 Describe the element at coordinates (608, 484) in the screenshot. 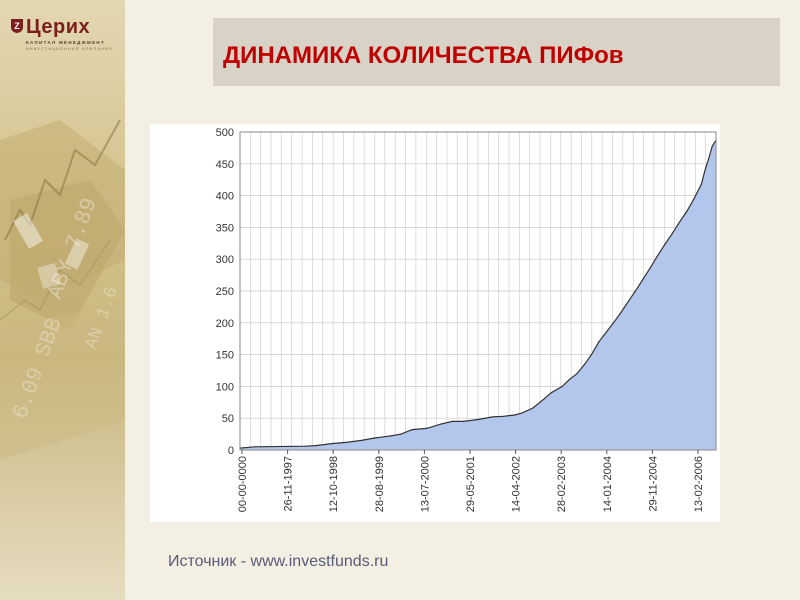

I see `x-tick-label: 14-01-2004` at that location.